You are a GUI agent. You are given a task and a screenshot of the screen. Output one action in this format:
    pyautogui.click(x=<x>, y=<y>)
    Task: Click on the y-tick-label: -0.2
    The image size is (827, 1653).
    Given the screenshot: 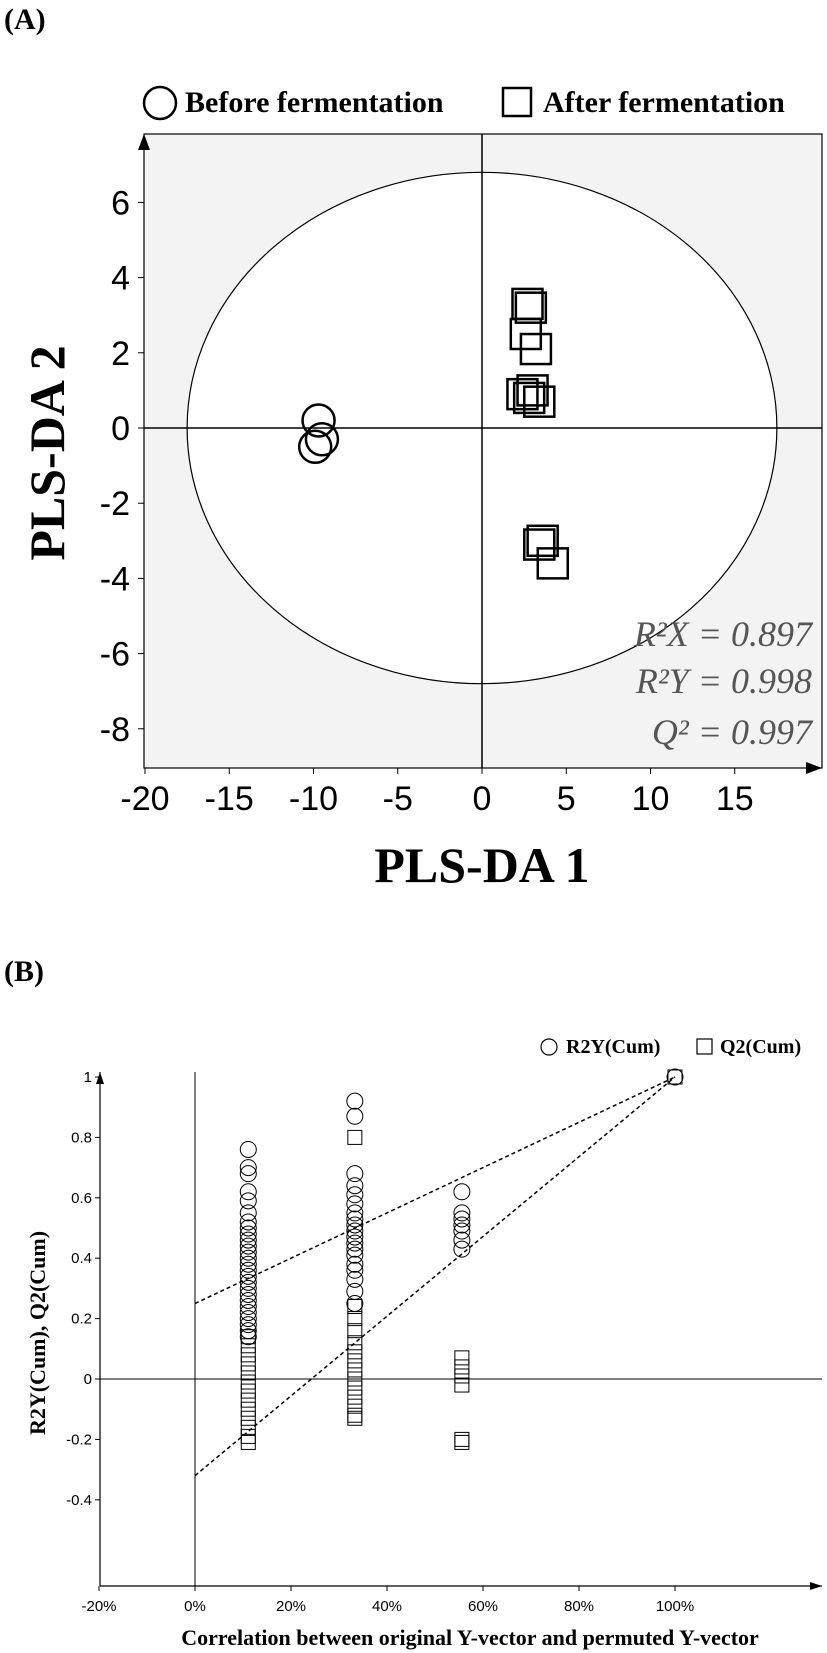 What is the action you would take?
    pyautogui.click(x=79, y=1439)
    